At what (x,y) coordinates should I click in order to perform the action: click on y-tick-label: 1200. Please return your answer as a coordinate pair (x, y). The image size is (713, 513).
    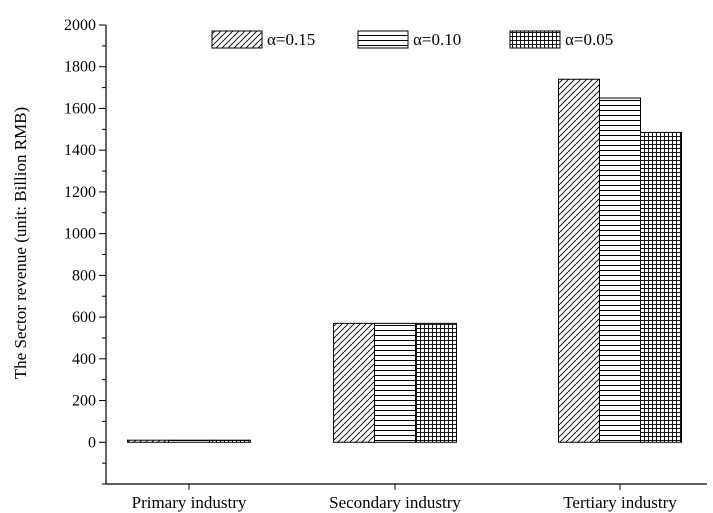
    Looking at the image, I should click on (80, 192).